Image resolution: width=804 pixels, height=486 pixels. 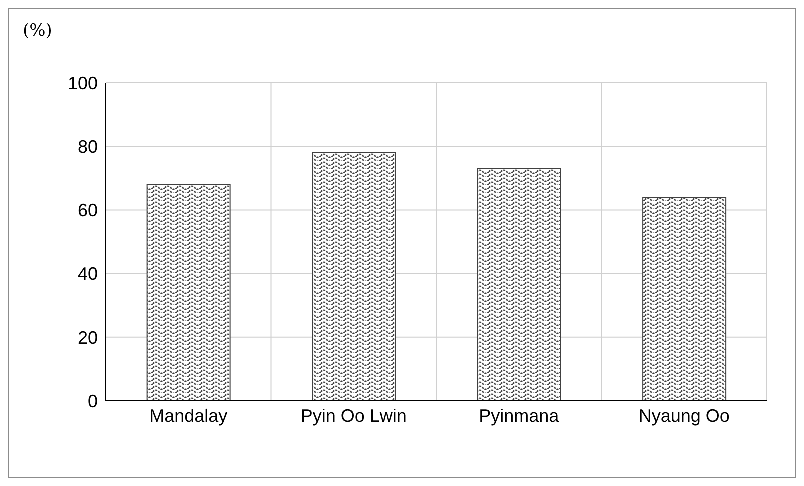 I want to click on y-tick-label: 0, so click(x=93, y=401).